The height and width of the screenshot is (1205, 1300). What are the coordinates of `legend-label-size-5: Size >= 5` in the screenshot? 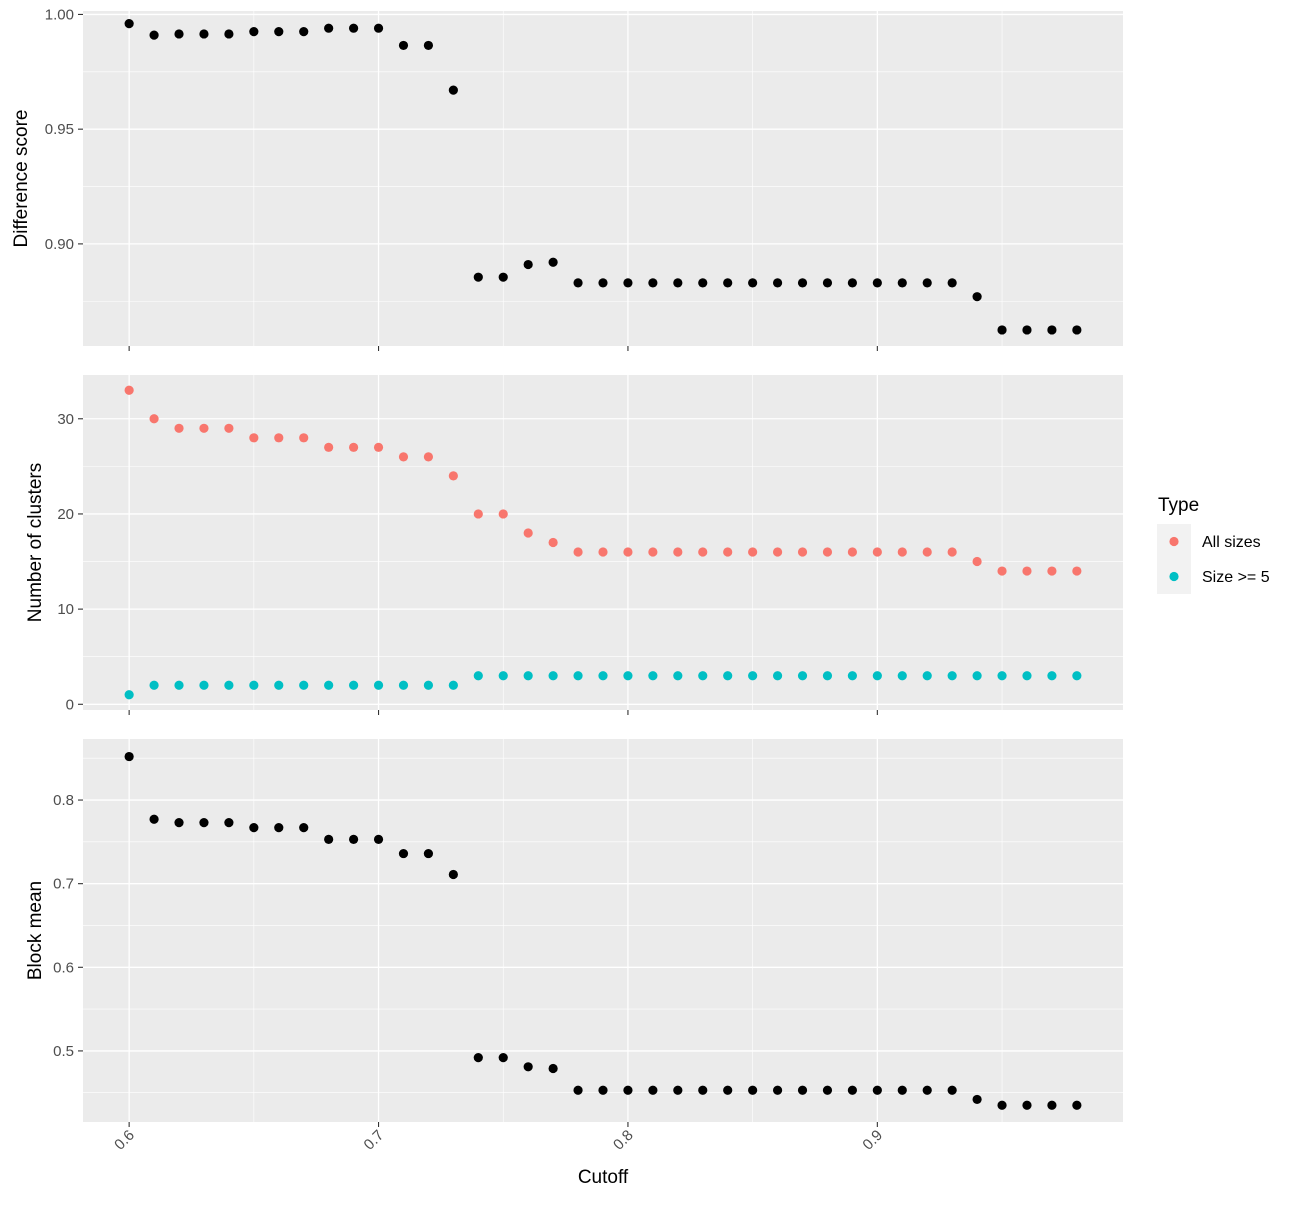 It's located at (1236, 577).